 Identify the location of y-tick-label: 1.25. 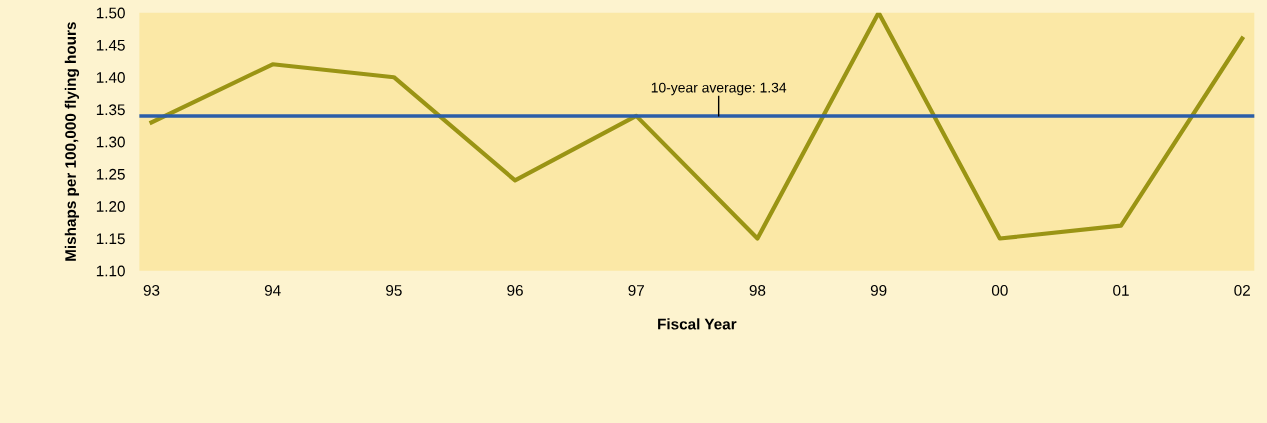
(110, 174).